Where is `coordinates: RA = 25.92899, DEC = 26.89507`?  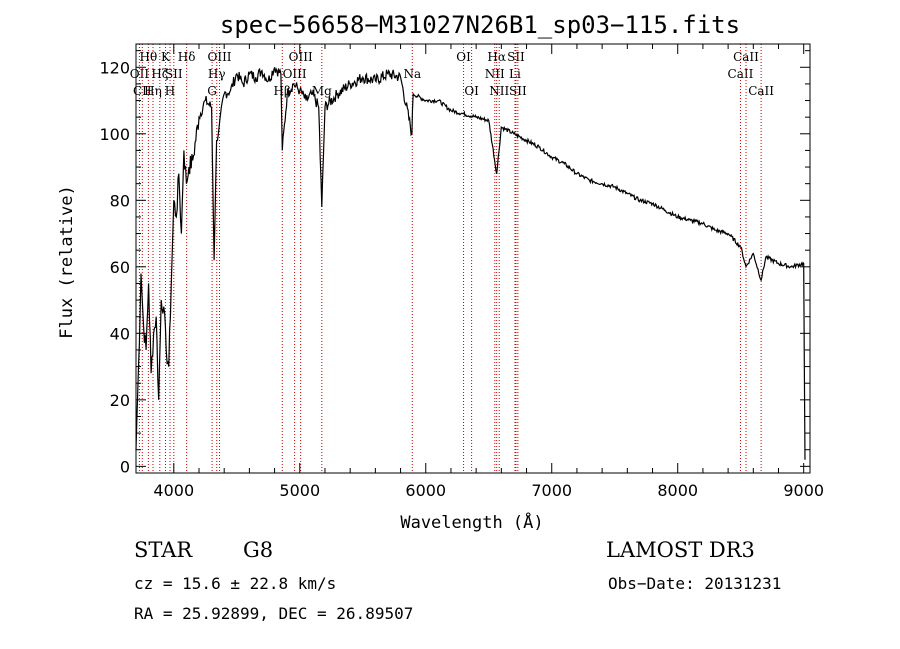 coordinates: RA = 25.92899, DEC = 26.89507 is located at coordinates (274, 613).